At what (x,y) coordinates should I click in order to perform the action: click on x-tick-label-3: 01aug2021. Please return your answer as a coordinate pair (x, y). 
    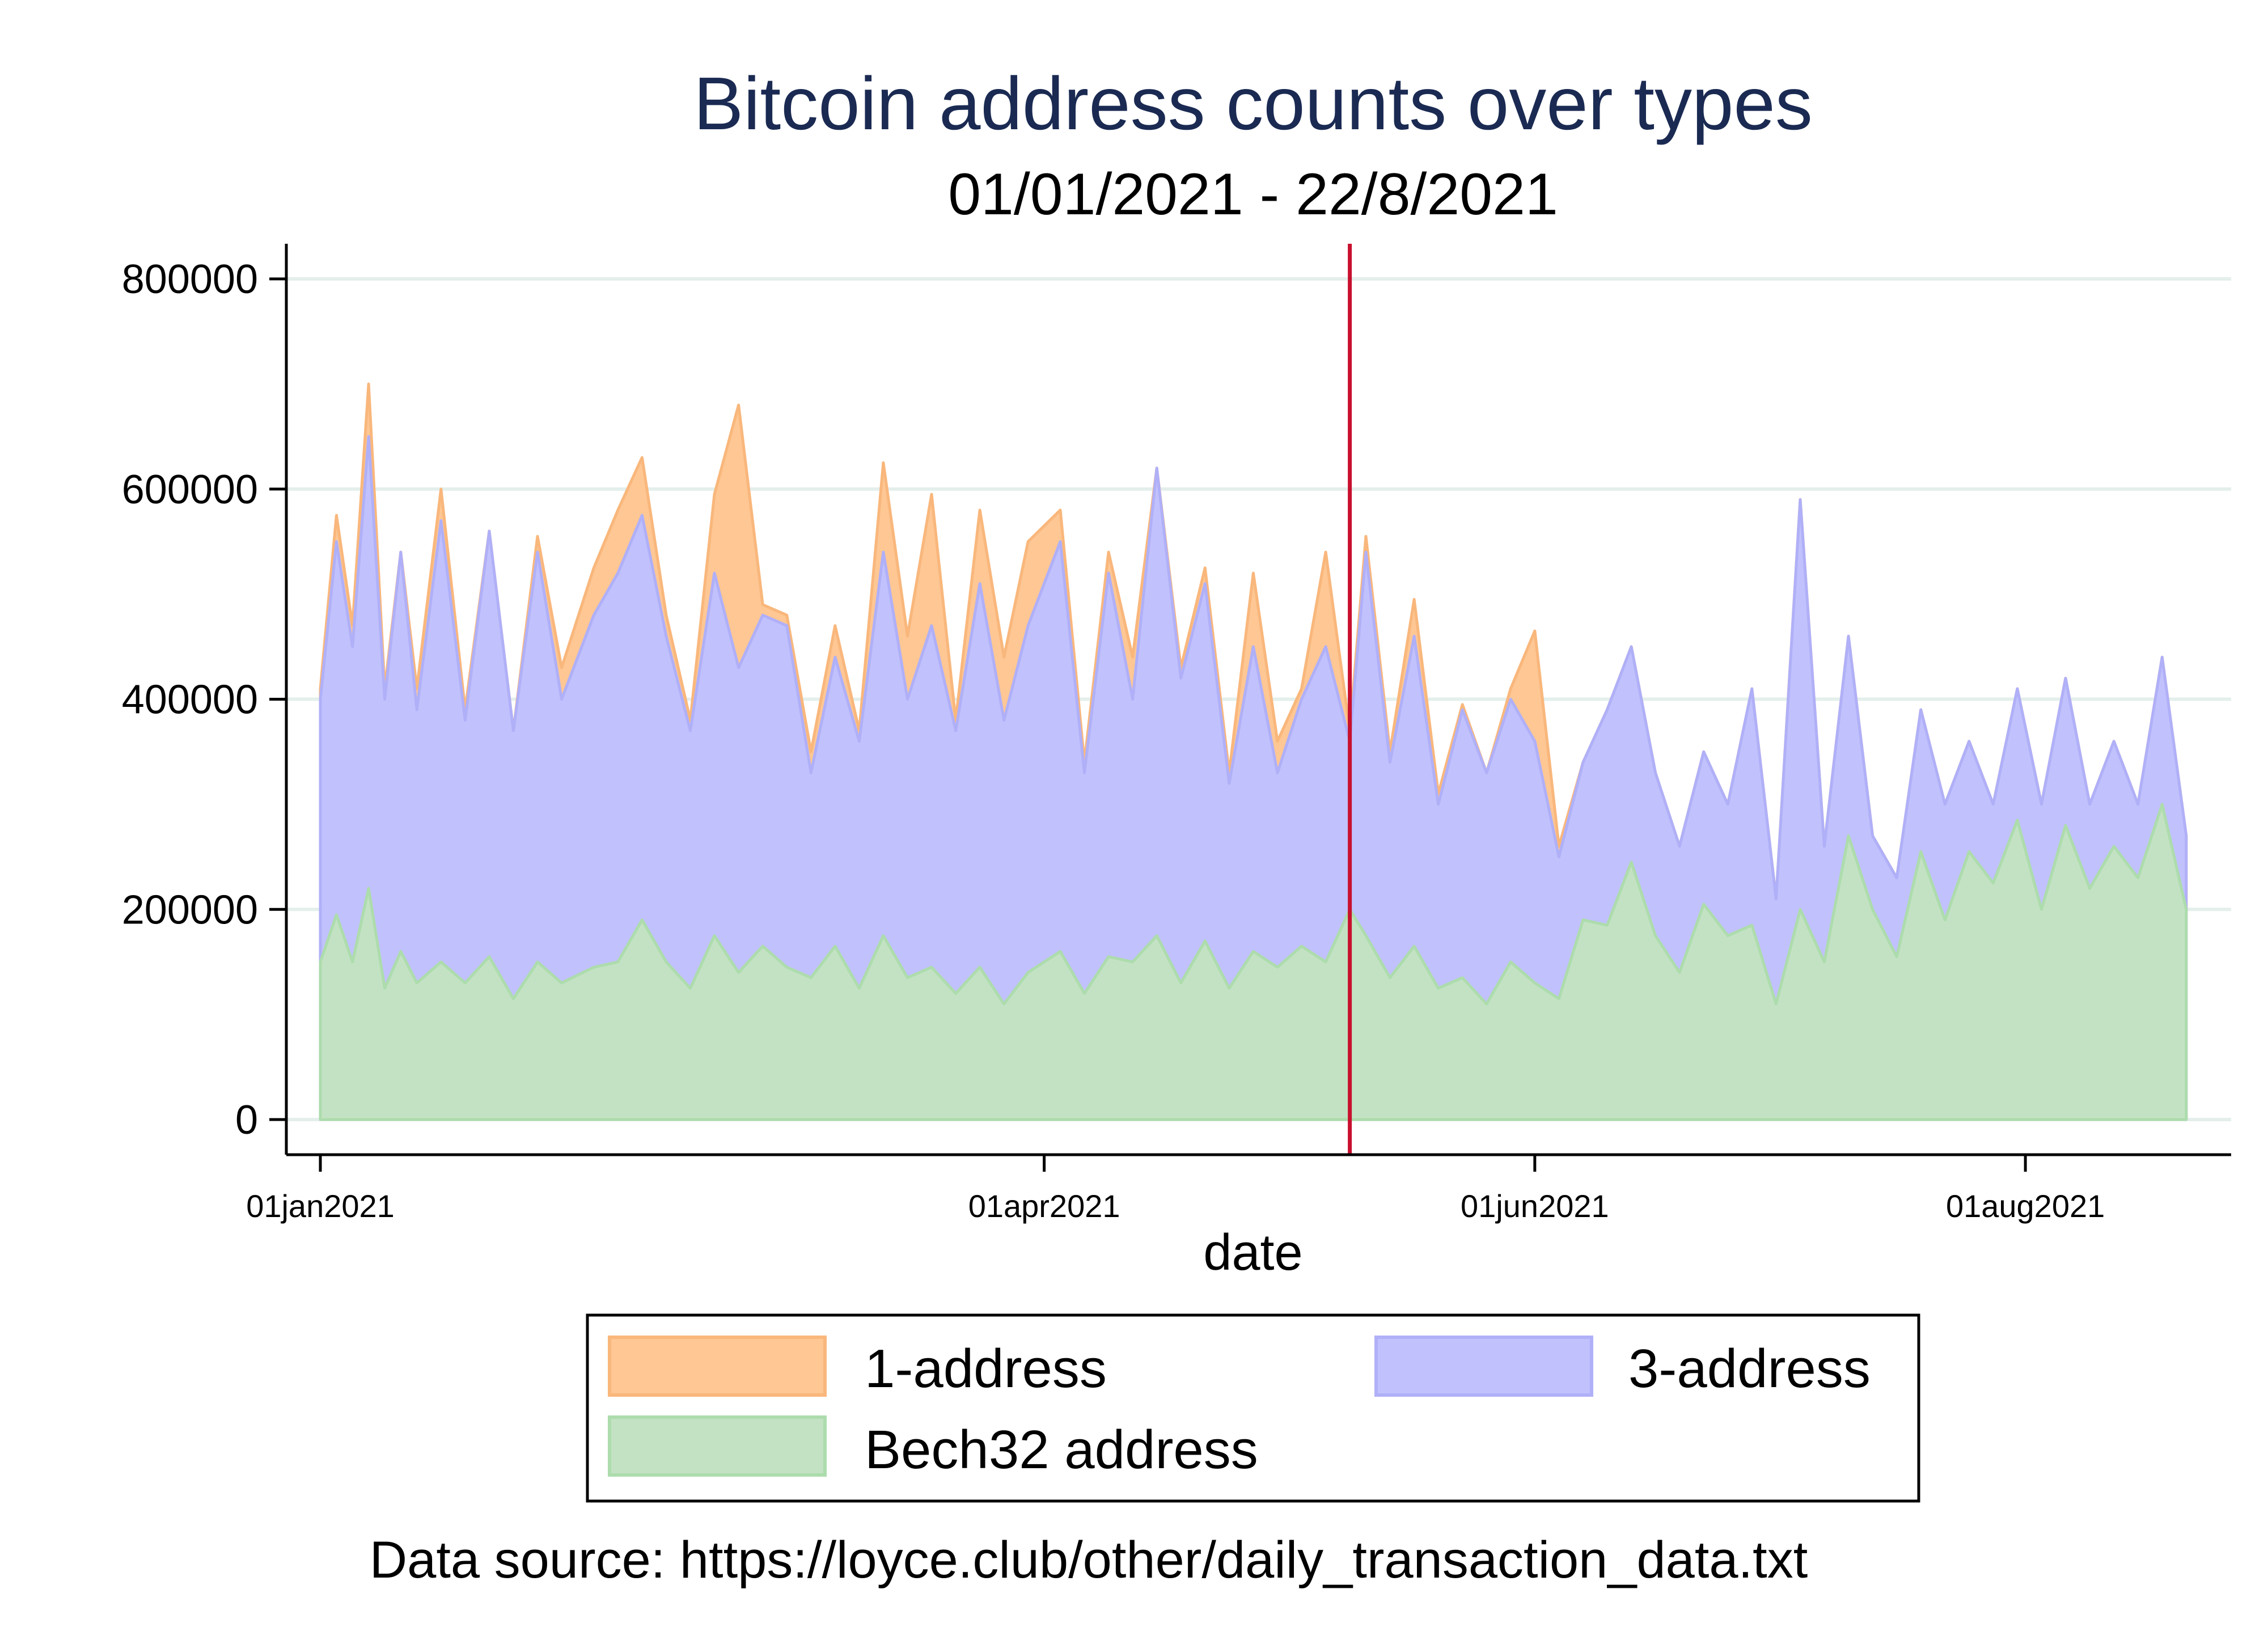
    Looking at the image, I should click on (2025, 1206).